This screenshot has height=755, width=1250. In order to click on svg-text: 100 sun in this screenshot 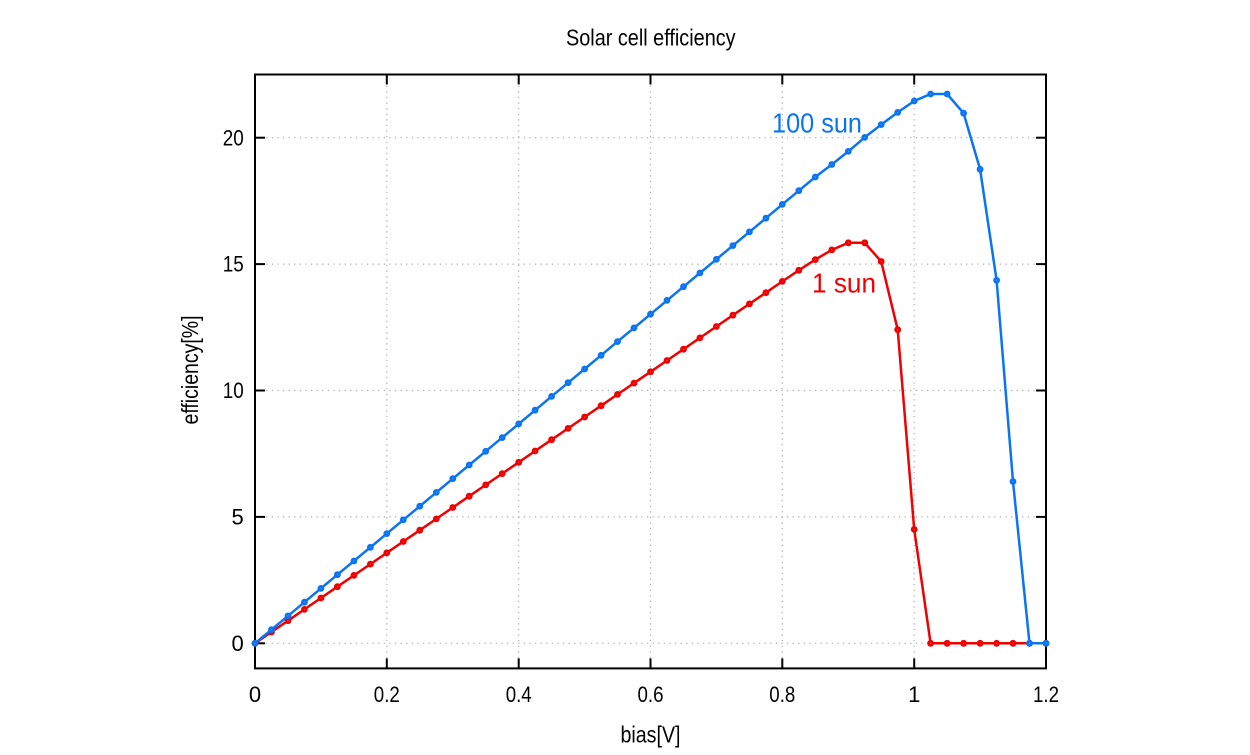, I will do `click(817, 122)`.